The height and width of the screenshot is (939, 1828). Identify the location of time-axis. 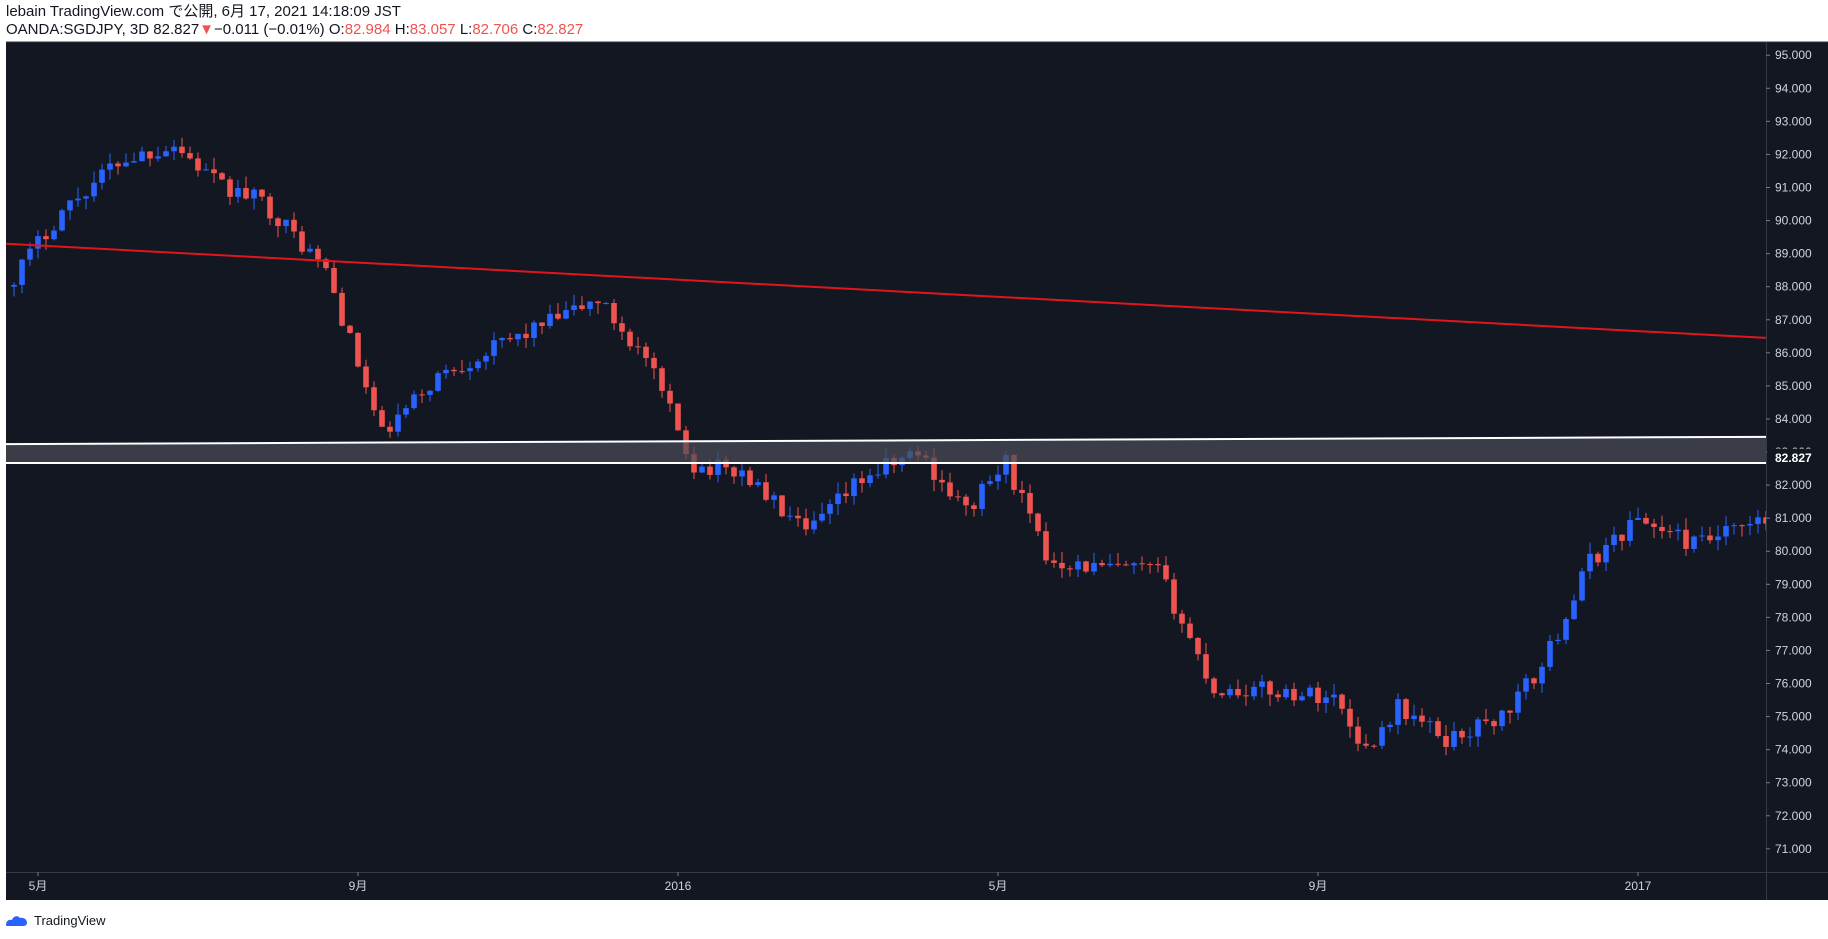
(886, 886).